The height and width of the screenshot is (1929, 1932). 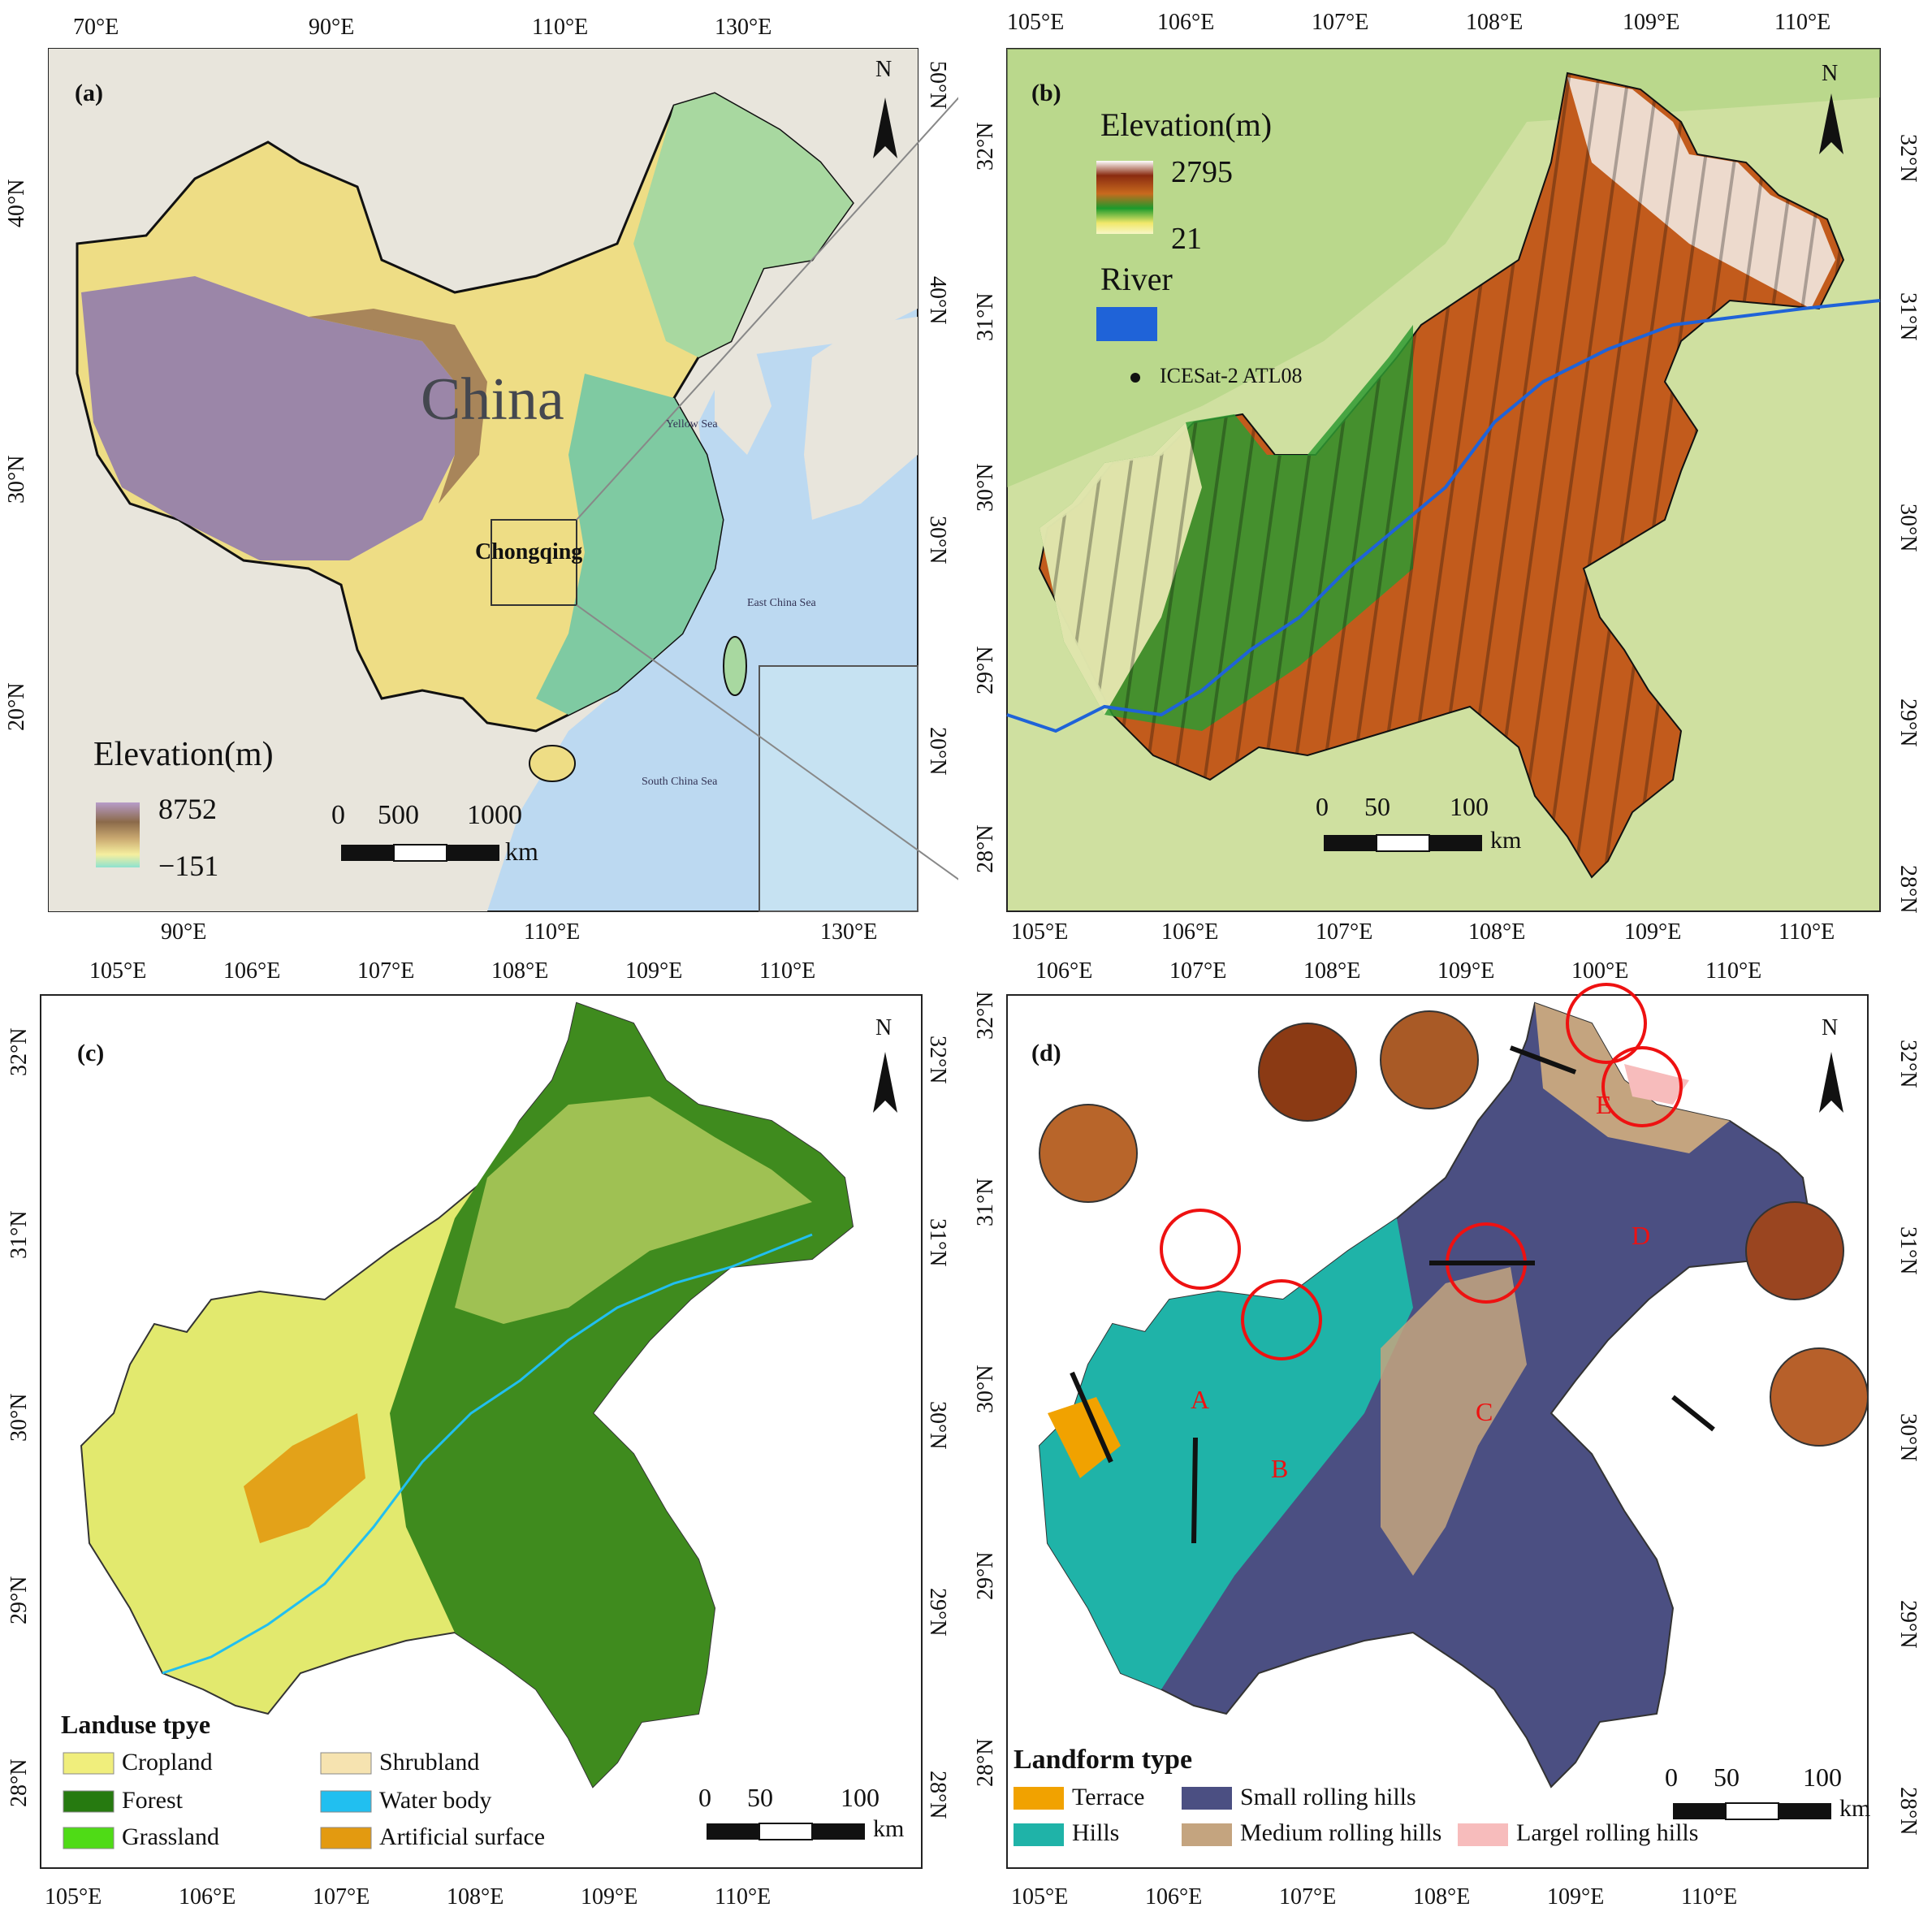 What do you see at coordinates (735, 666) in the screenshot?
I see `taiwan` at bounding box center [735, 666].